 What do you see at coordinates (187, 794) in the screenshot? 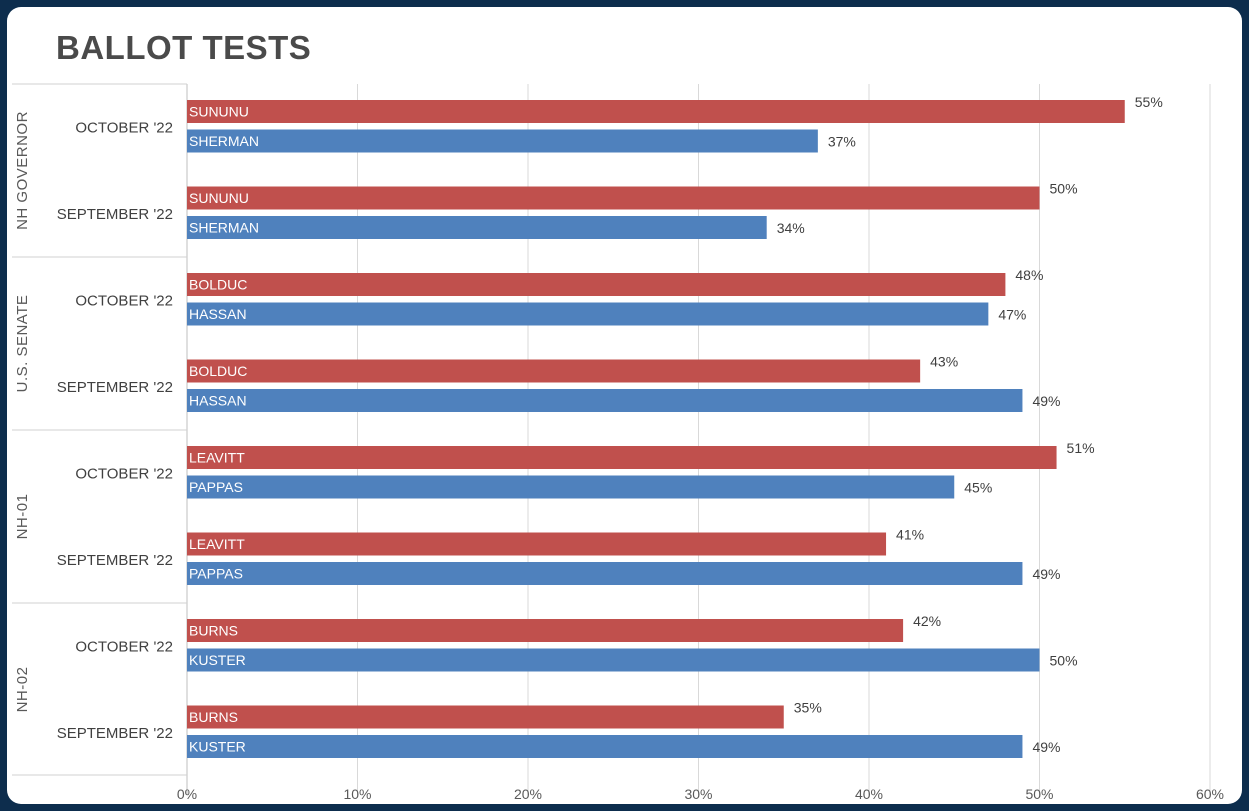
I see `x-tick-label: 0%` at bounding box center [187, 794].